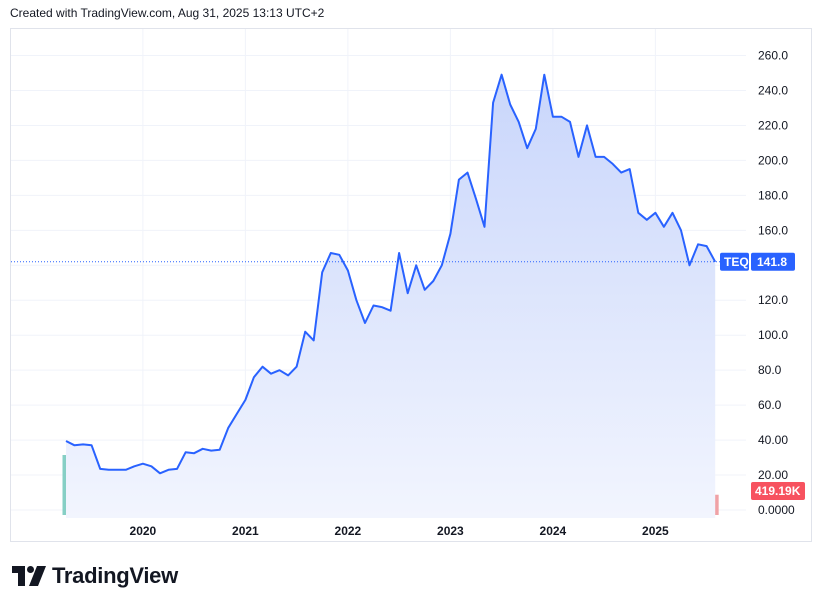 Image resolution: width=822 pixels, height=604 pixels. Describe the element at coordinates (29, 576) in the screenshot. I see `tradingview-logo-icon` at that location.